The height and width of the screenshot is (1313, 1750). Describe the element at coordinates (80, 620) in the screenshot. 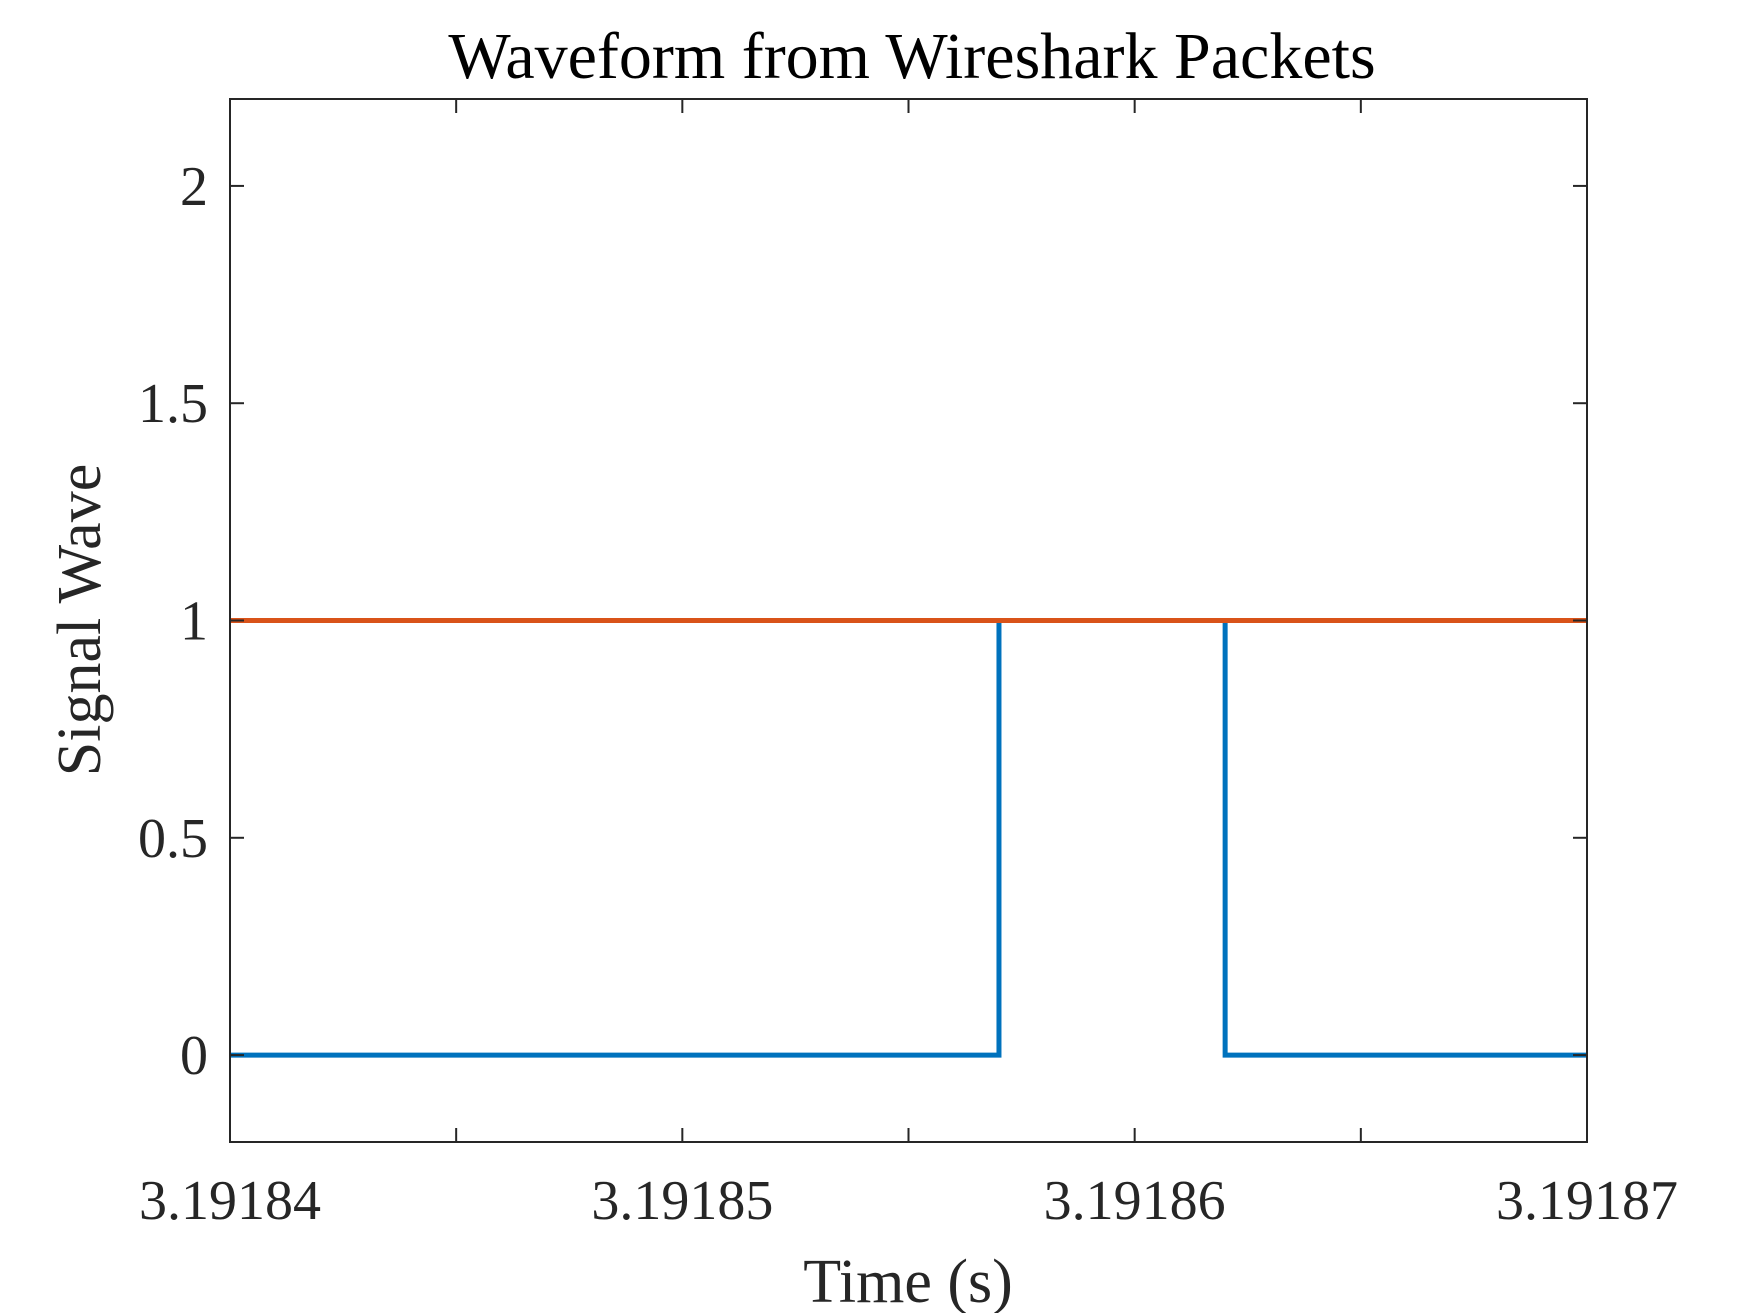

I see `y-axis-label: Signal Wave` at that location.